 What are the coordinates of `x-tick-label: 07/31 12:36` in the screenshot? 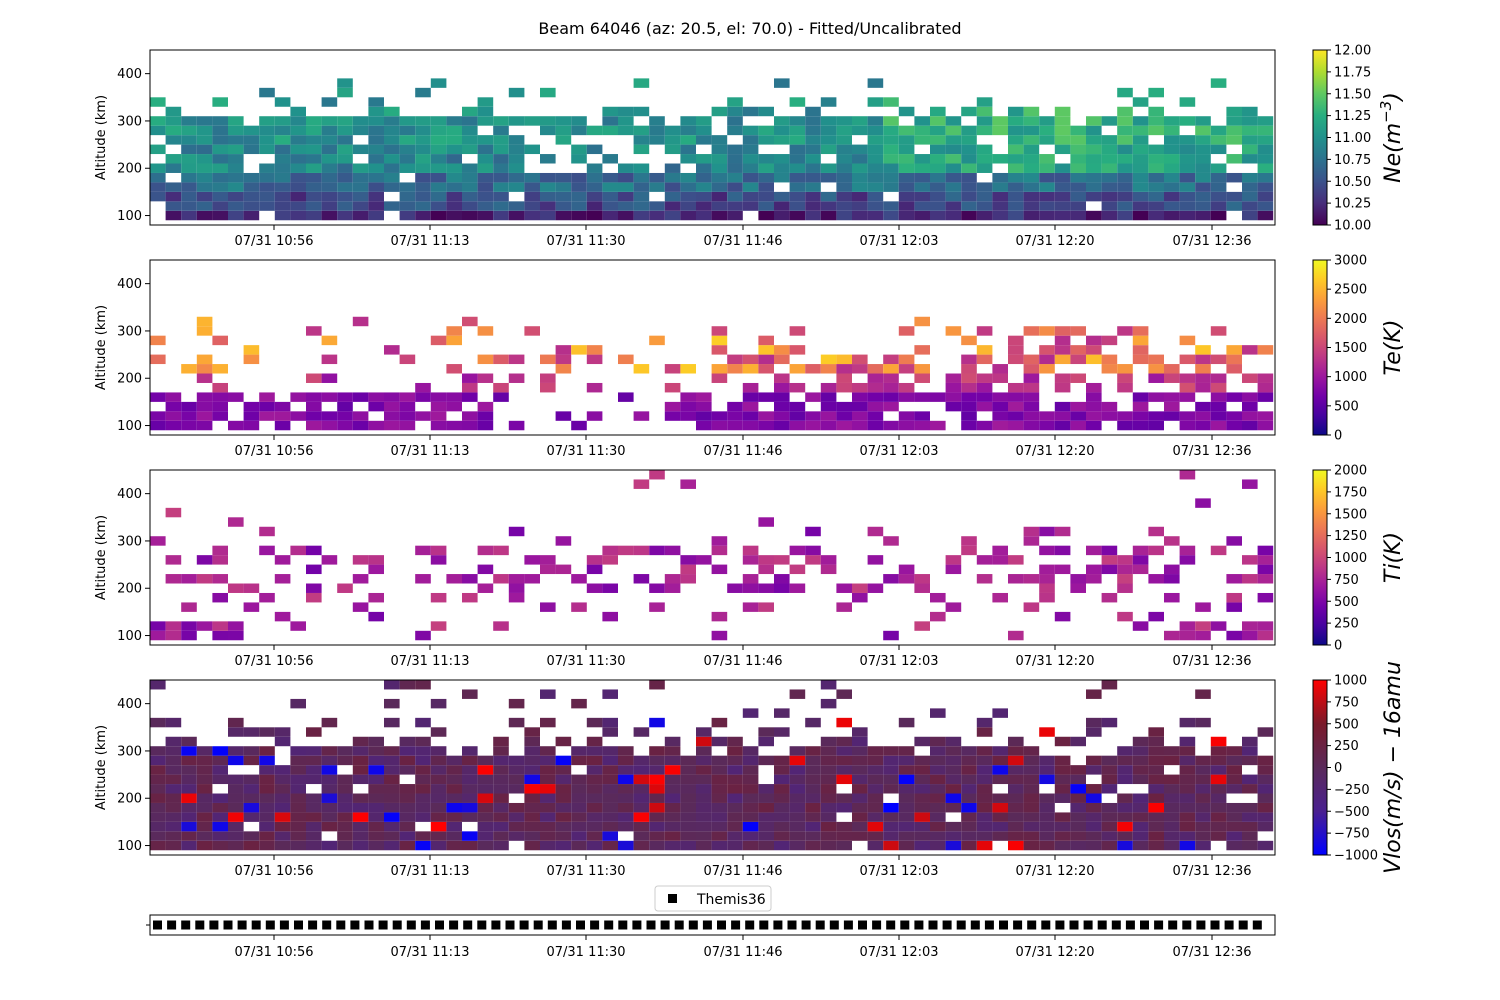 It's located at (1211, 661).